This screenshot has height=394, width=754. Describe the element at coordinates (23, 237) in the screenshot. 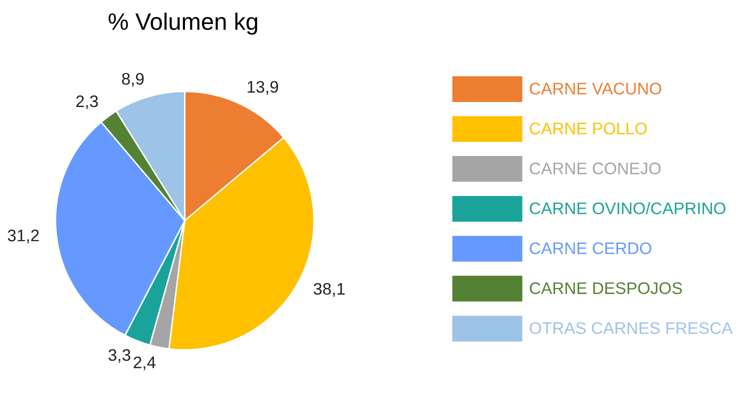

I see `data-label: 31,2` at that location.